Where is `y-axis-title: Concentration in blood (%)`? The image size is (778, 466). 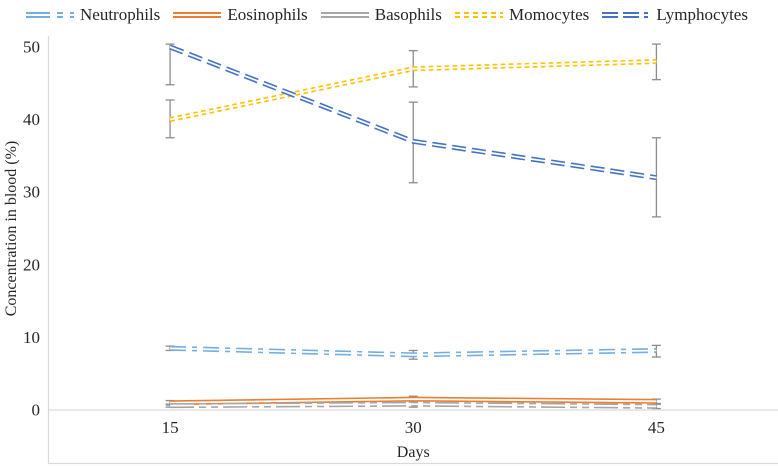 y-axis-title: Concentration in blood (%) is located at coordinates (11, 229).